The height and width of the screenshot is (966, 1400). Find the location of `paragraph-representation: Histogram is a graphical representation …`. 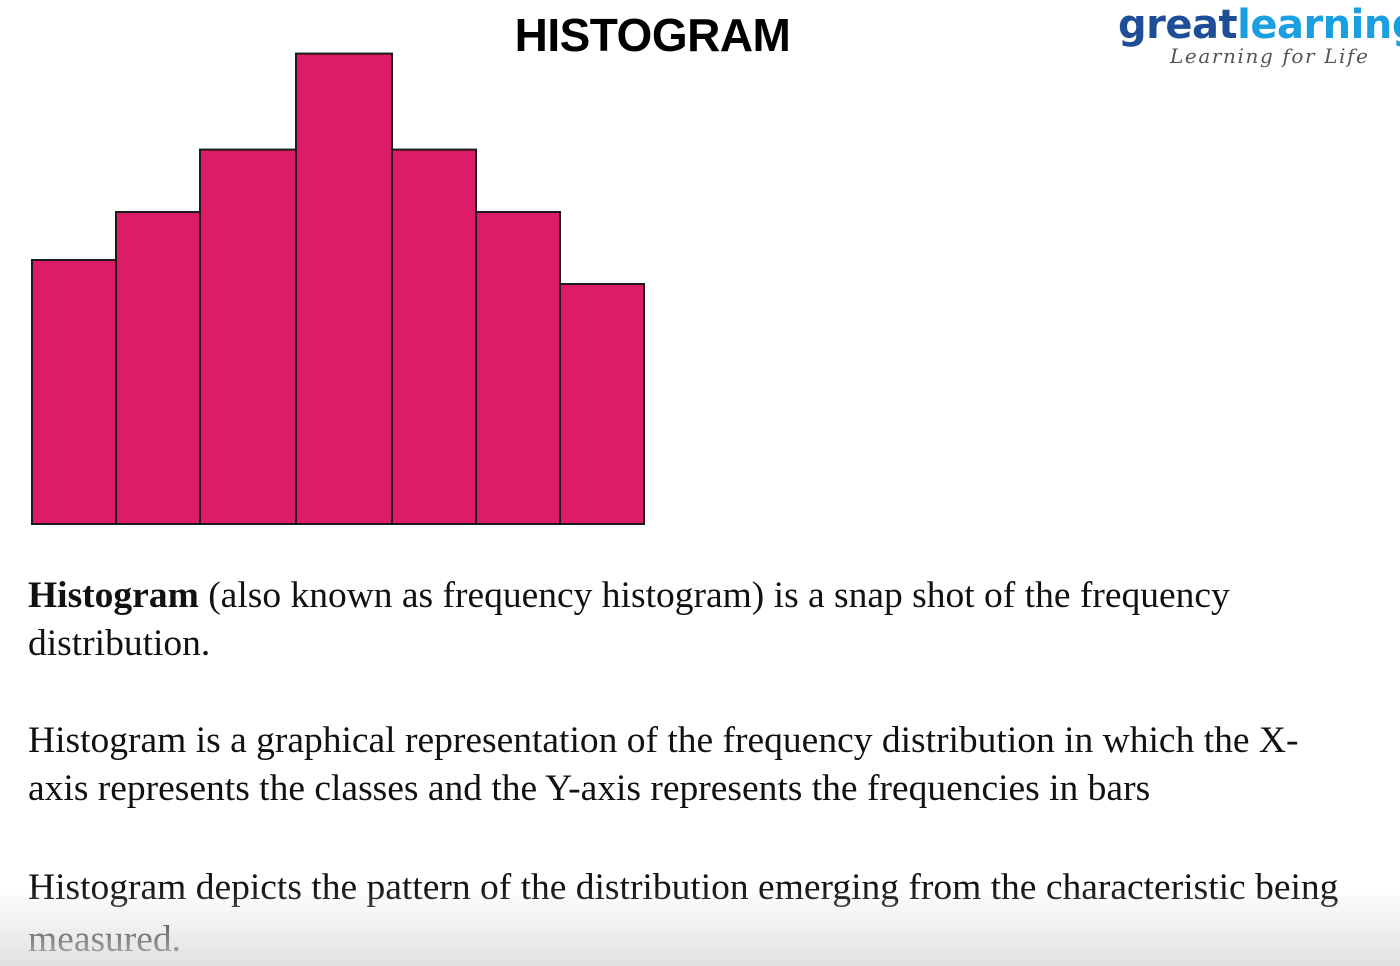

paragraph-representation: Histogram is a graphical representation … is located at coordinates (663, 764).